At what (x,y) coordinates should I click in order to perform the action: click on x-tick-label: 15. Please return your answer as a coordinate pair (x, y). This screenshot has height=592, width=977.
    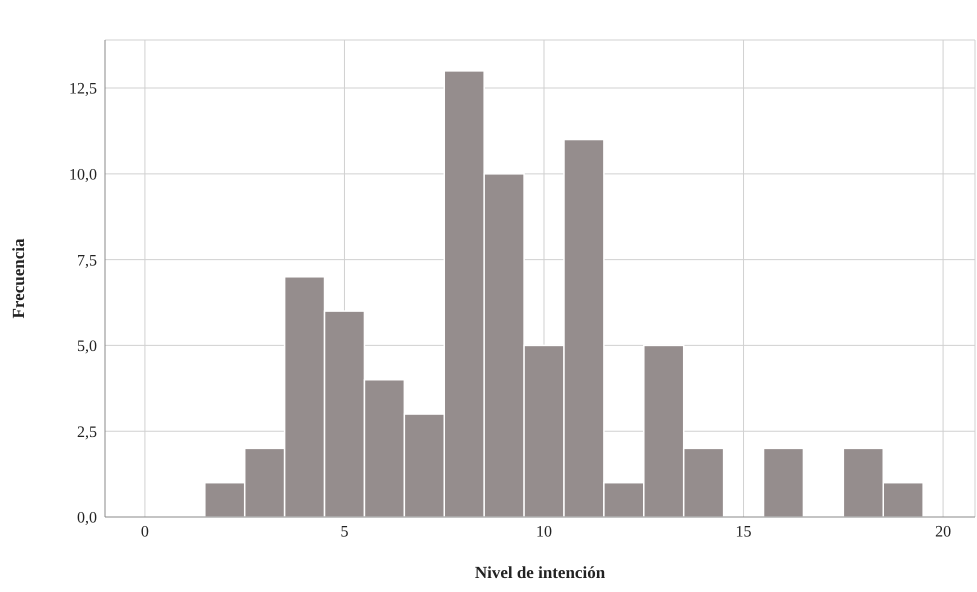
    Looking at the image, I should click on (744, 531).